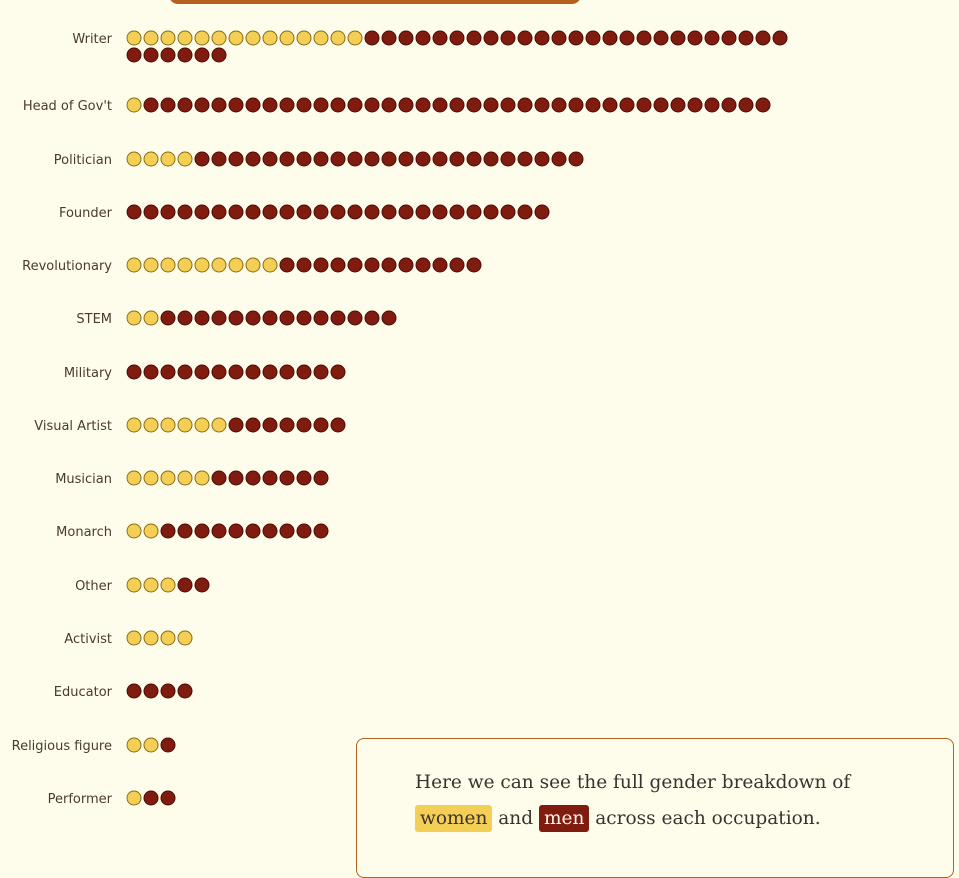 The image size is (959, 878). What do you see at coordinates (83, 479) in the screenshot?
I see `category-label: Musician` at bounding box center [83, 479].